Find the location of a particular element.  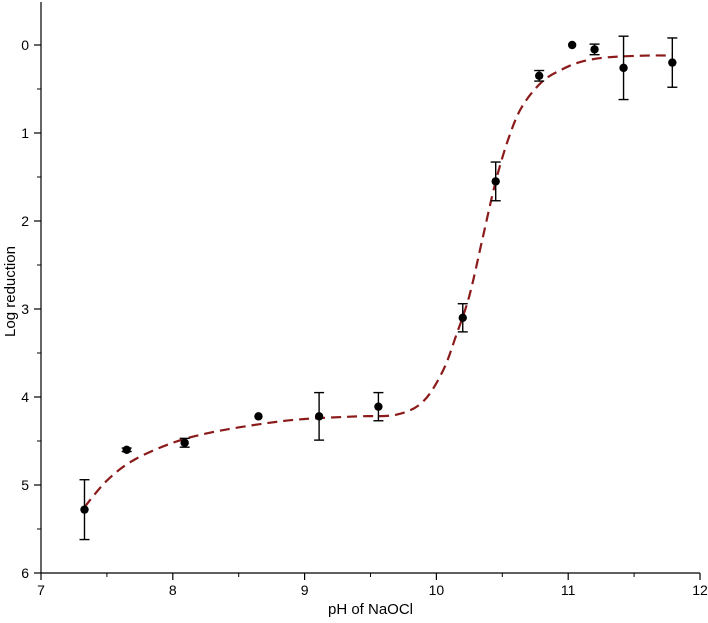

y-axis-title: Log reduction is located at coordinates (10, 291).